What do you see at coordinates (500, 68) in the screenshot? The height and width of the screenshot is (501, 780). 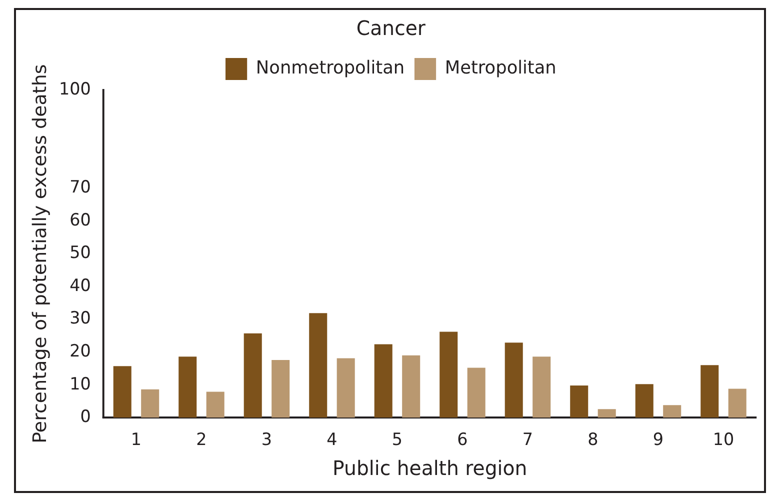 I see `legend-label: Metropolitan` at bounding box center [500, 68].